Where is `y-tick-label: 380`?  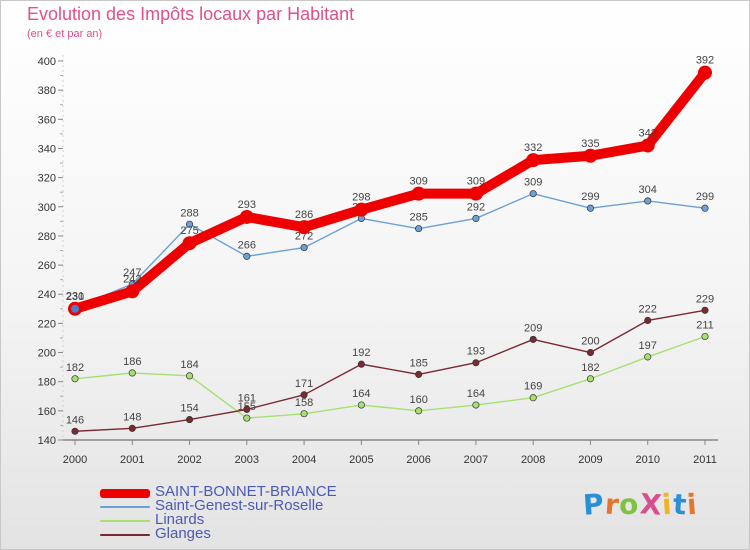 y-tick-label: 380 is located at coordinates (47, 91).